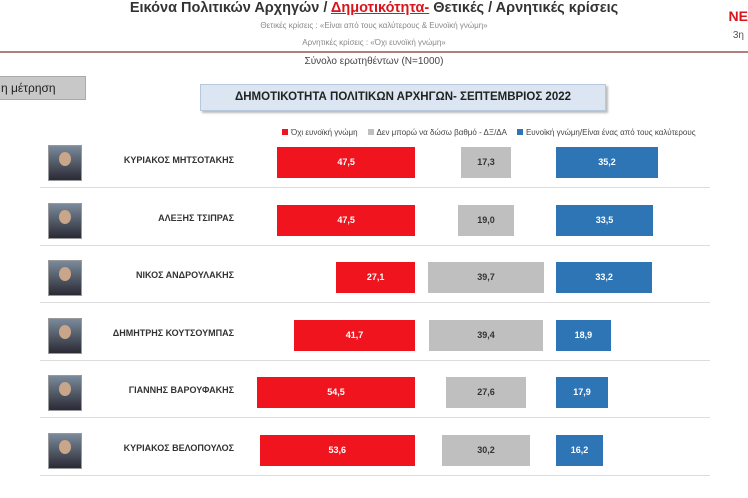 Image resolution: width=748 pixels, height=498 pixels. Describe the element at coordinates (335, 392) in the screenshot. I see `bar-unfavorable: 54,5` at that location.